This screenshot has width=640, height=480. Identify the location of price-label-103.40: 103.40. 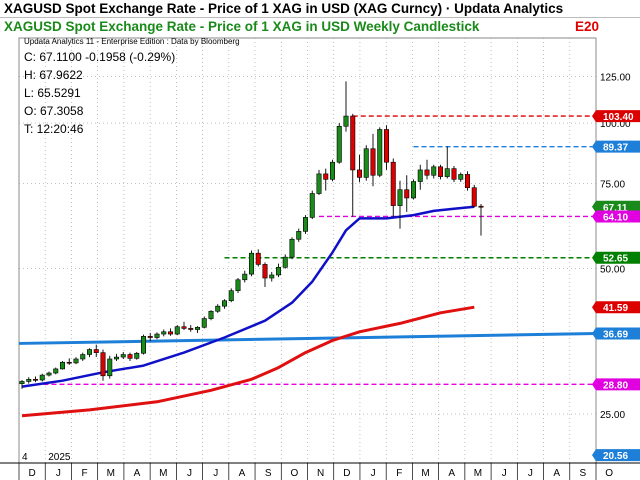
(616, 116).